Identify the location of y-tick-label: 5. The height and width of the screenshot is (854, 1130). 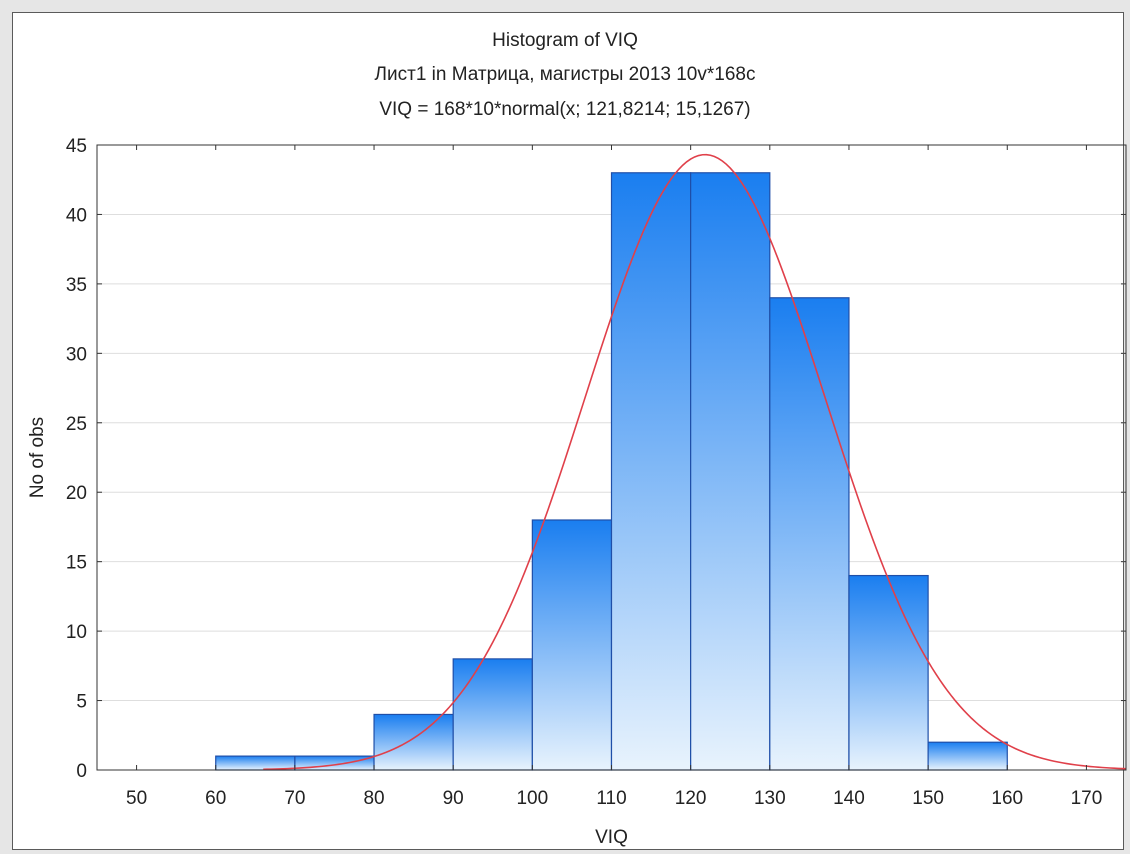
(81, 702).